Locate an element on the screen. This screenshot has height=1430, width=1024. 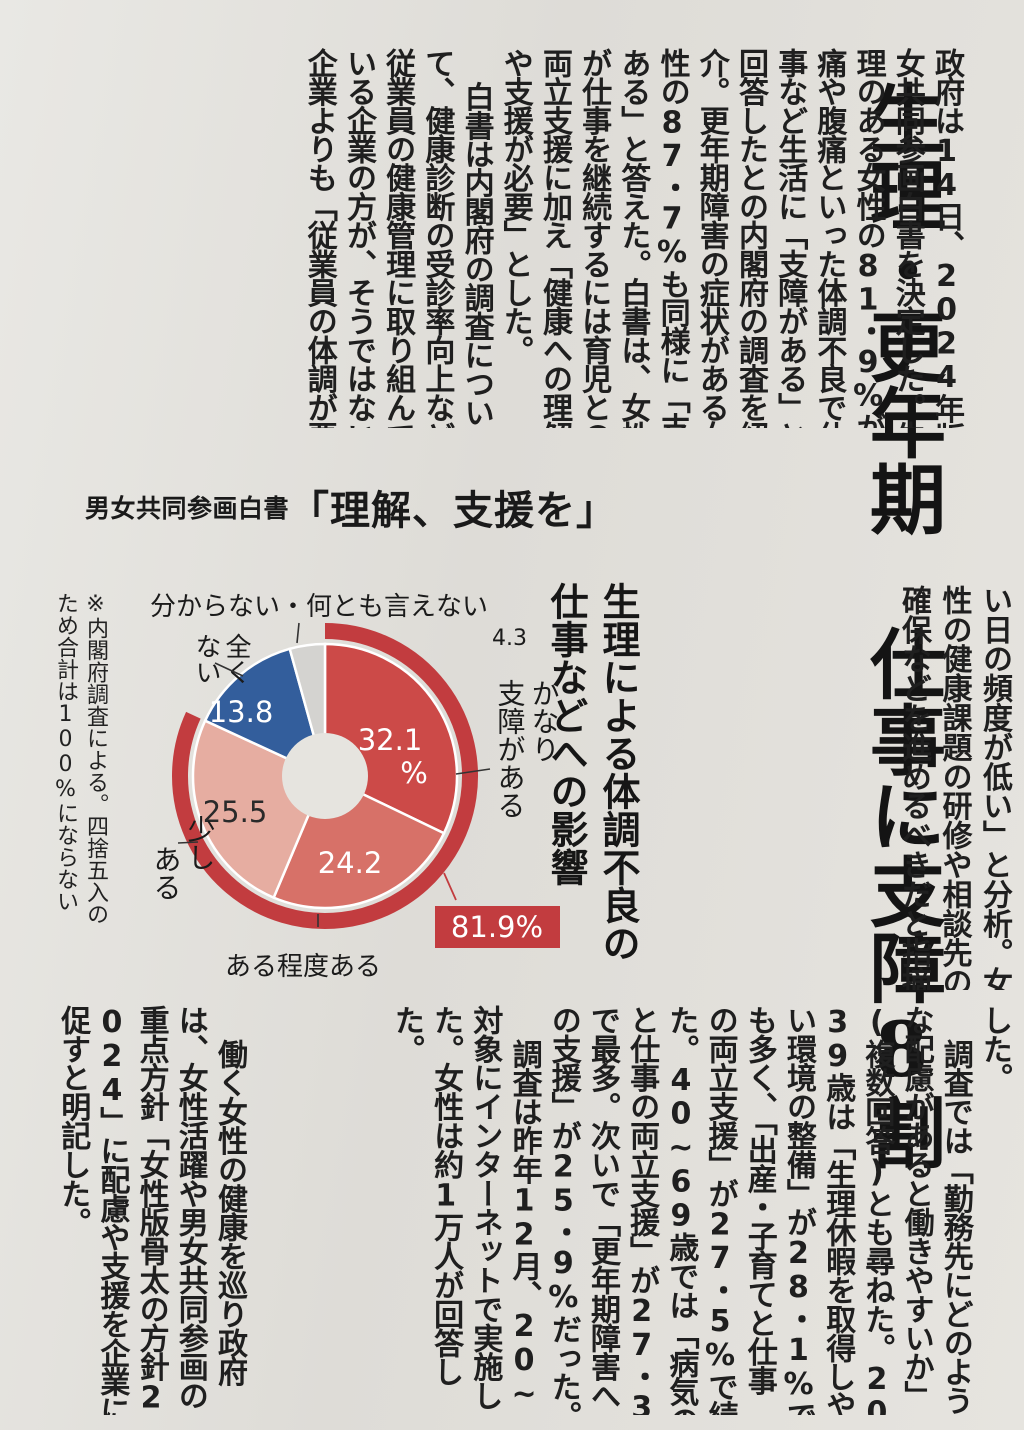
label-heavy-col1: かなり is located at coordinates (544, 721).